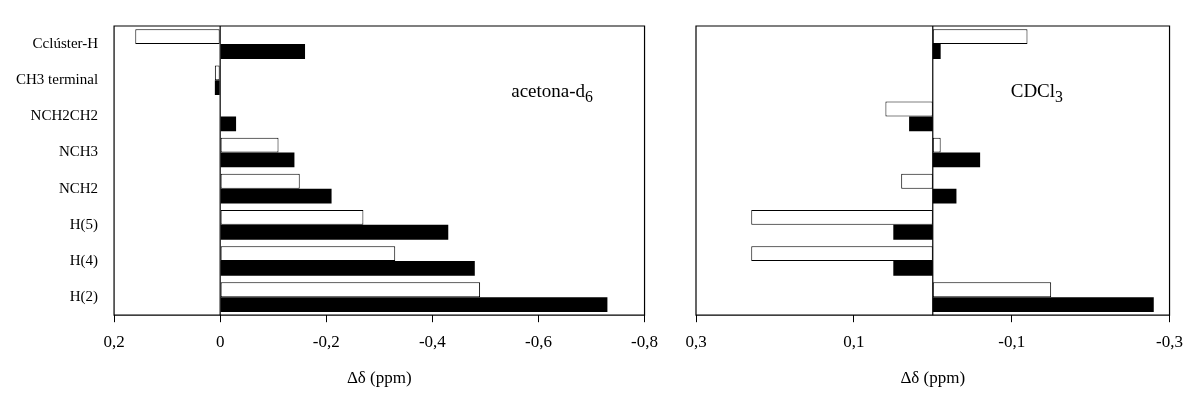 The image size is (1201, 401). What do you see at coordinates (65, 43) in the screenshot?
I see `y-tick-label: Cclúster-H` at bounding box center [65, 43].